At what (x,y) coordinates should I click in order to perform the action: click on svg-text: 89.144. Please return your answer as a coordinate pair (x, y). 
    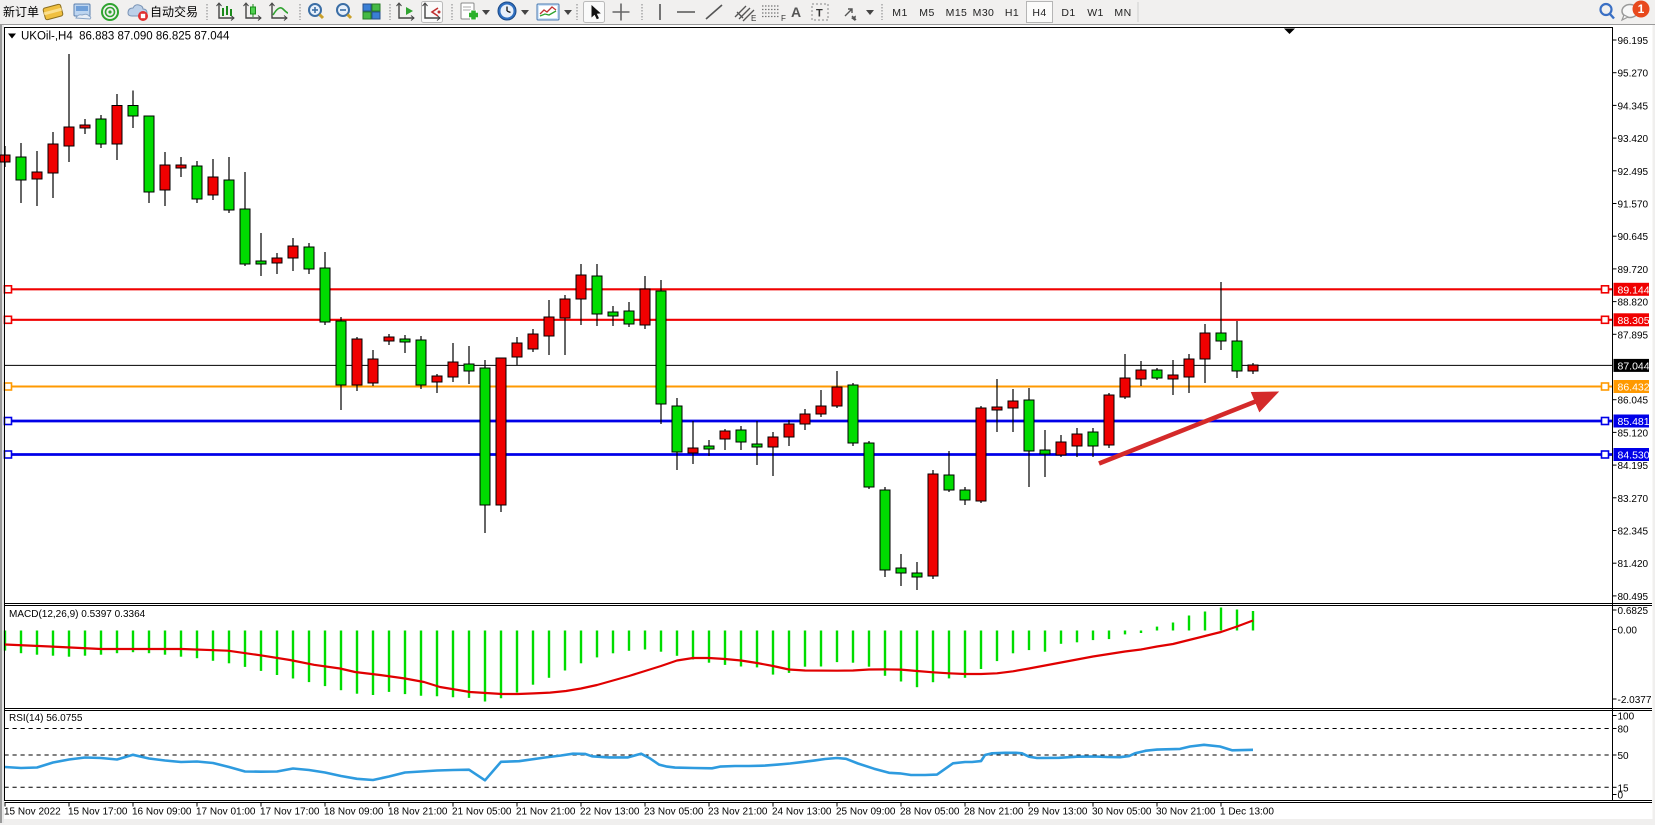
    Looking at the image, I should click on (1634, 290).